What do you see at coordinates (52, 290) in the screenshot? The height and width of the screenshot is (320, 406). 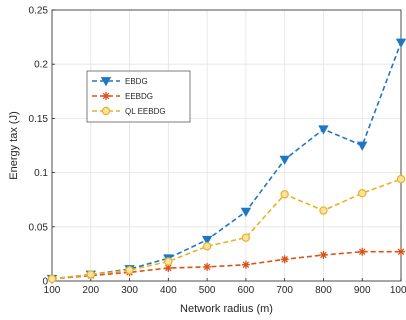 I see `x-tick-label: 100` at bounding box center [52, 290].